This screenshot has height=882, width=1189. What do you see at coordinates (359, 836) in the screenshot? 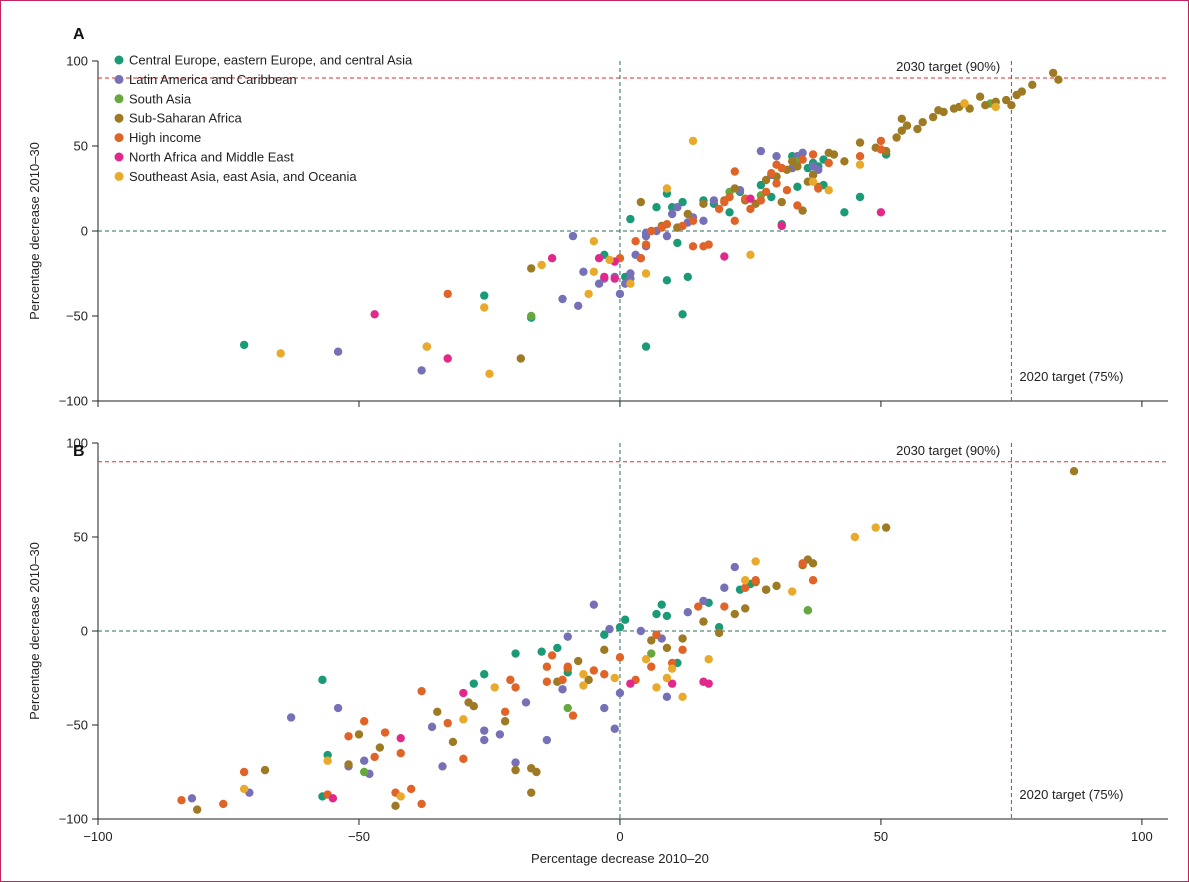
I see `x-tick-label: −50` at bounding box center [359, 836].